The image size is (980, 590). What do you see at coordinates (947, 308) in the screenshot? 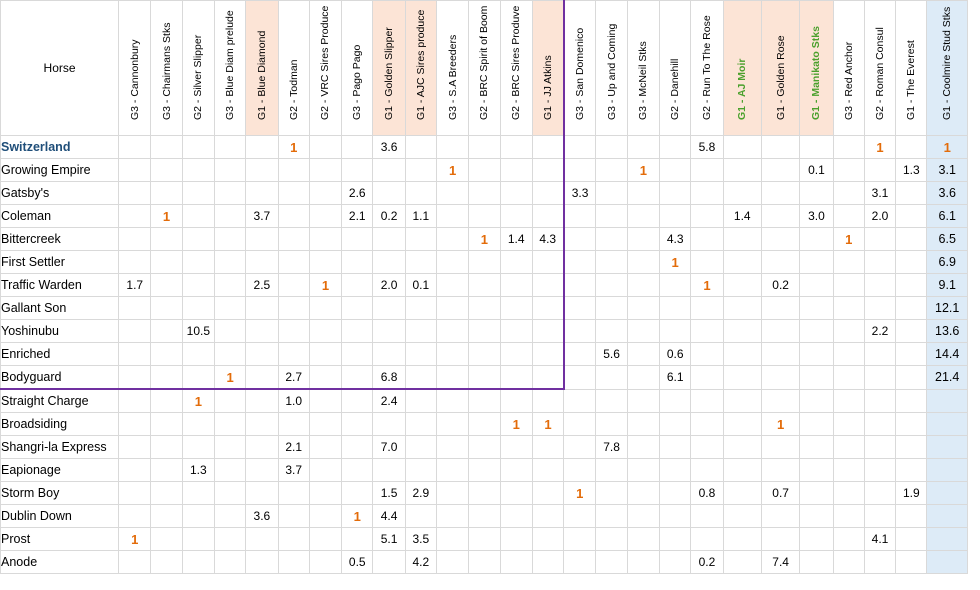
I see `total-cell: 12.1` at bounding box center [947, 308].